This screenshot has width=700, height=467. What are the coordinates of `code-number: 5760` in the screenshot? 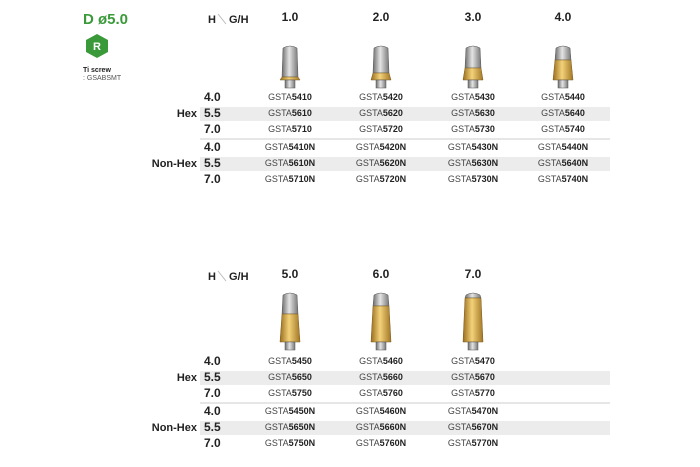 It's located at (393, 393).